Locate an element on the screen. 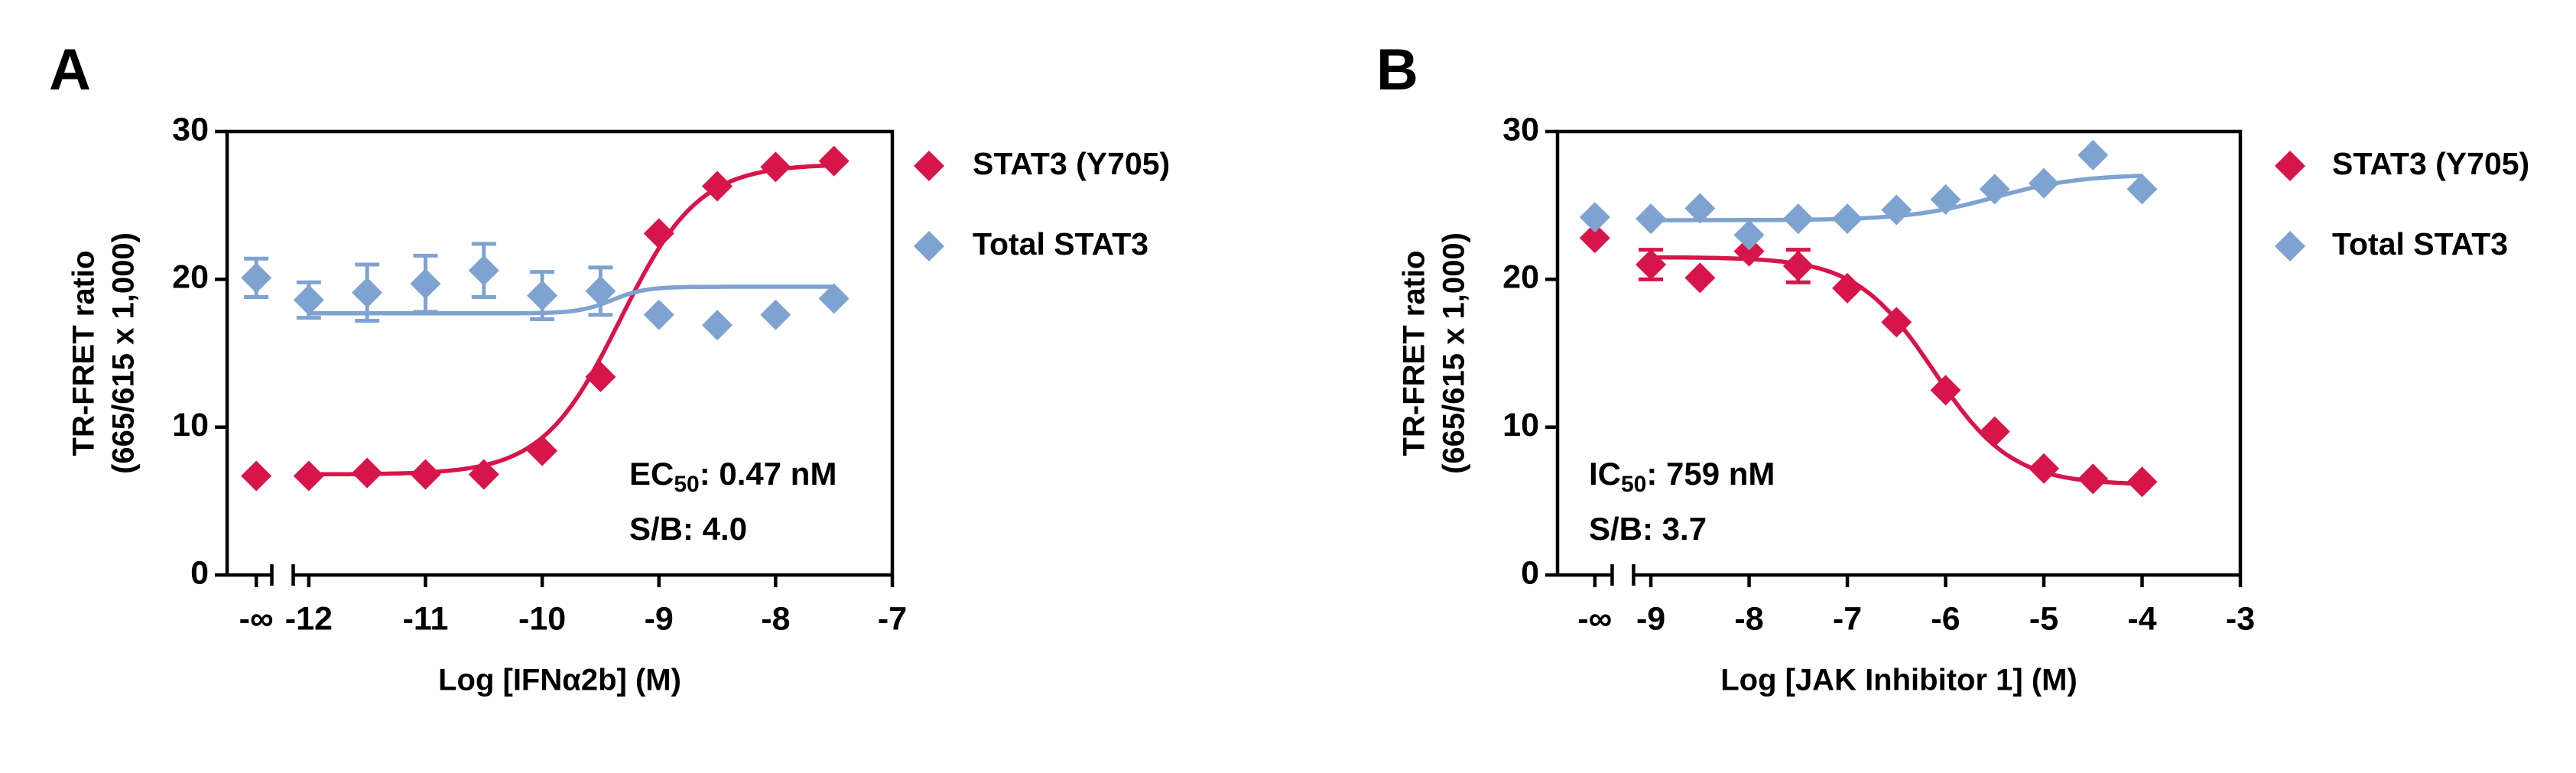 This screenshot has height=773, width=2576. annotation-text: S/B: 3.7 is located at coordinates (1648, 529).